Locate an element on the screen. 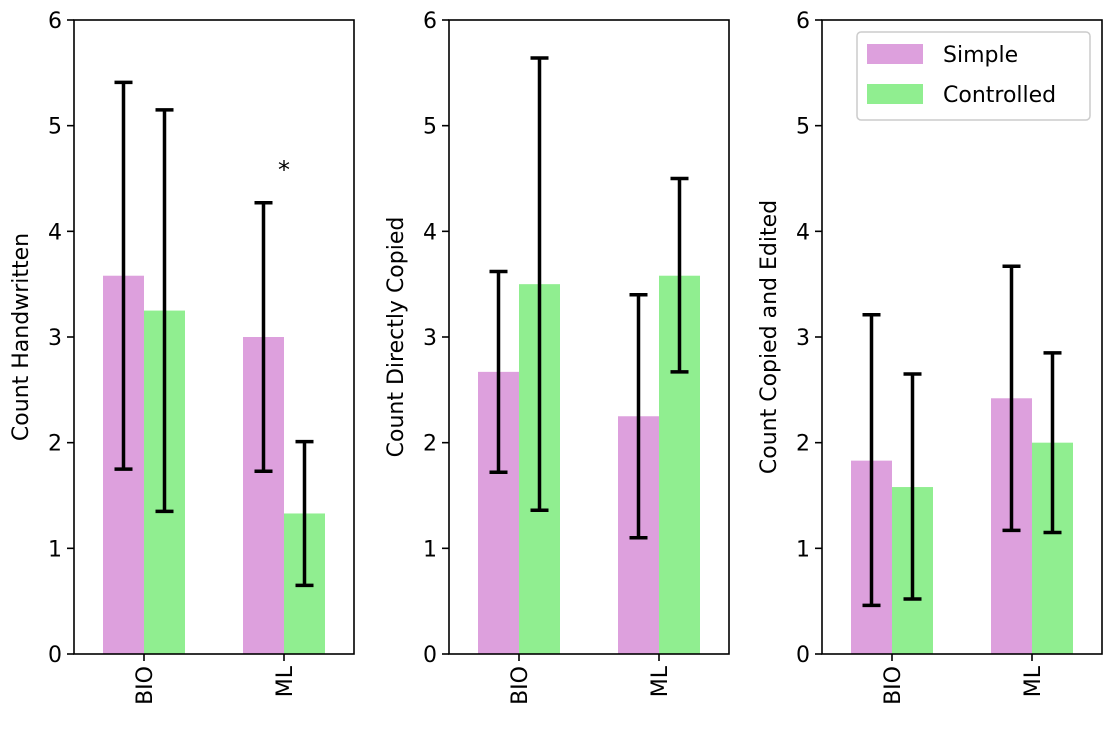  legend-swatch-controlled is located at coordinates (895, 94).